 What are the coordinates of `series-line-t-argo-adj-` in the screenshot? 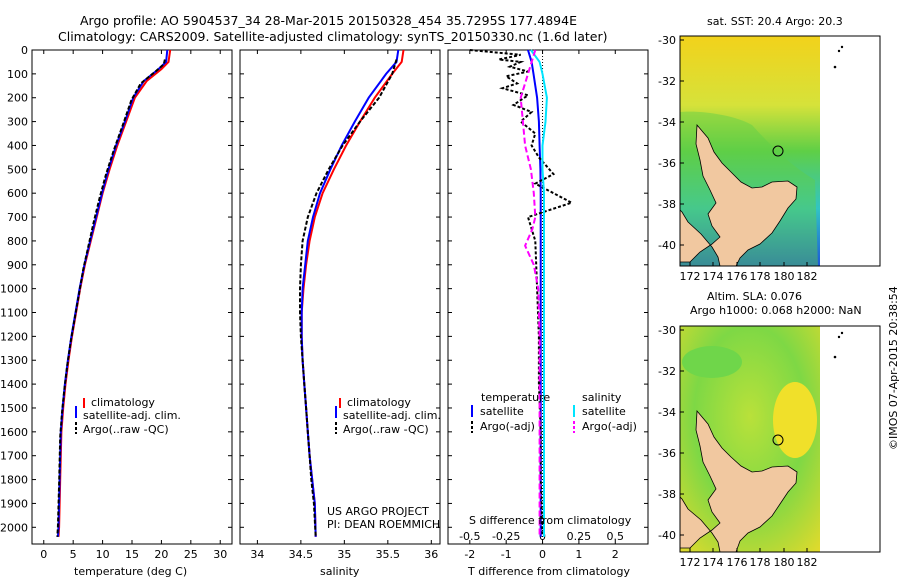 It's located at (522, 293).